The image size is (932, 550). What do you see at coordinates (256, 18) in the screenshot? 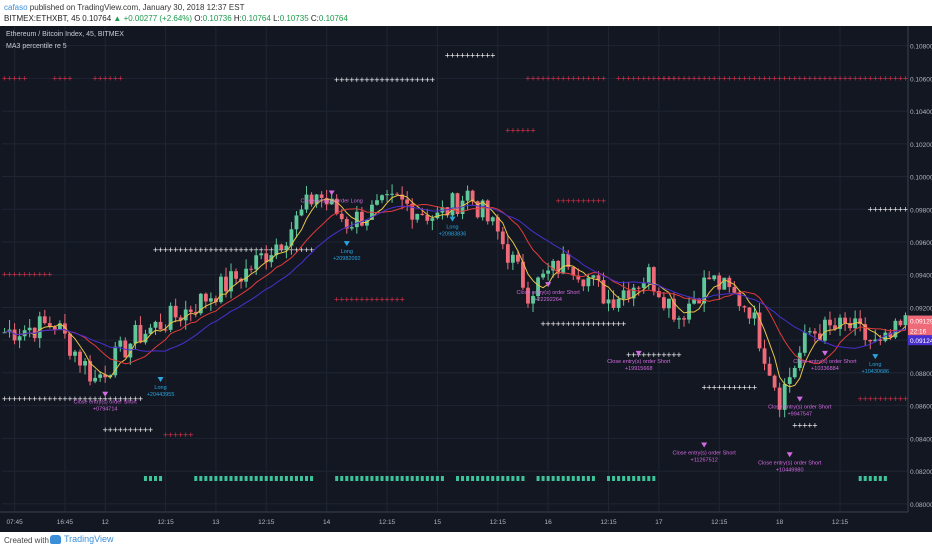
I see `high-value: 0.10764` at bounding box center [256, 18].